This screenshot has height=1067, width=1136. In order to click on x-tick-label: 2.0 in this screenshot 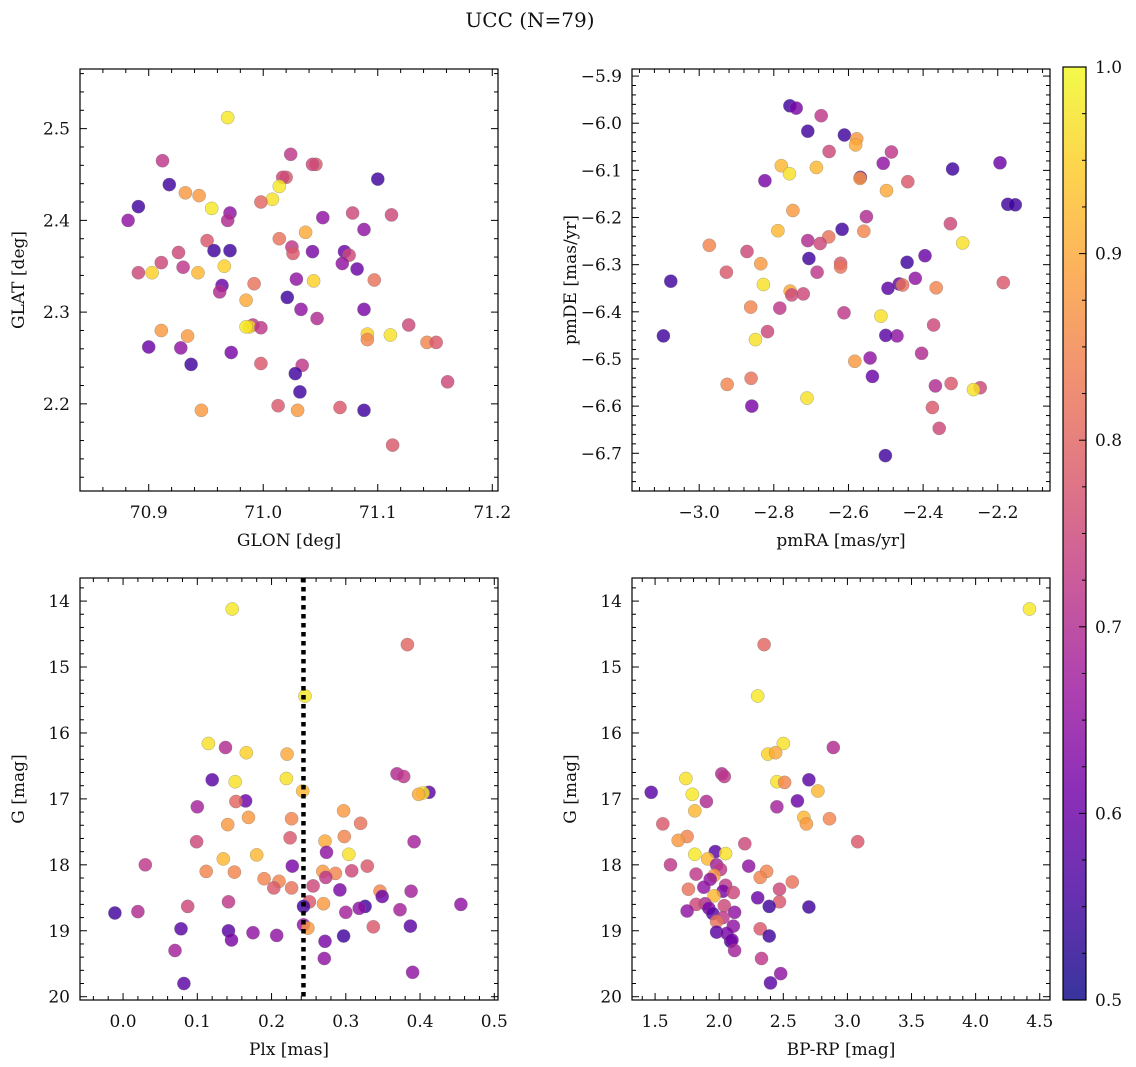, I will do `click(719, 1022)`.